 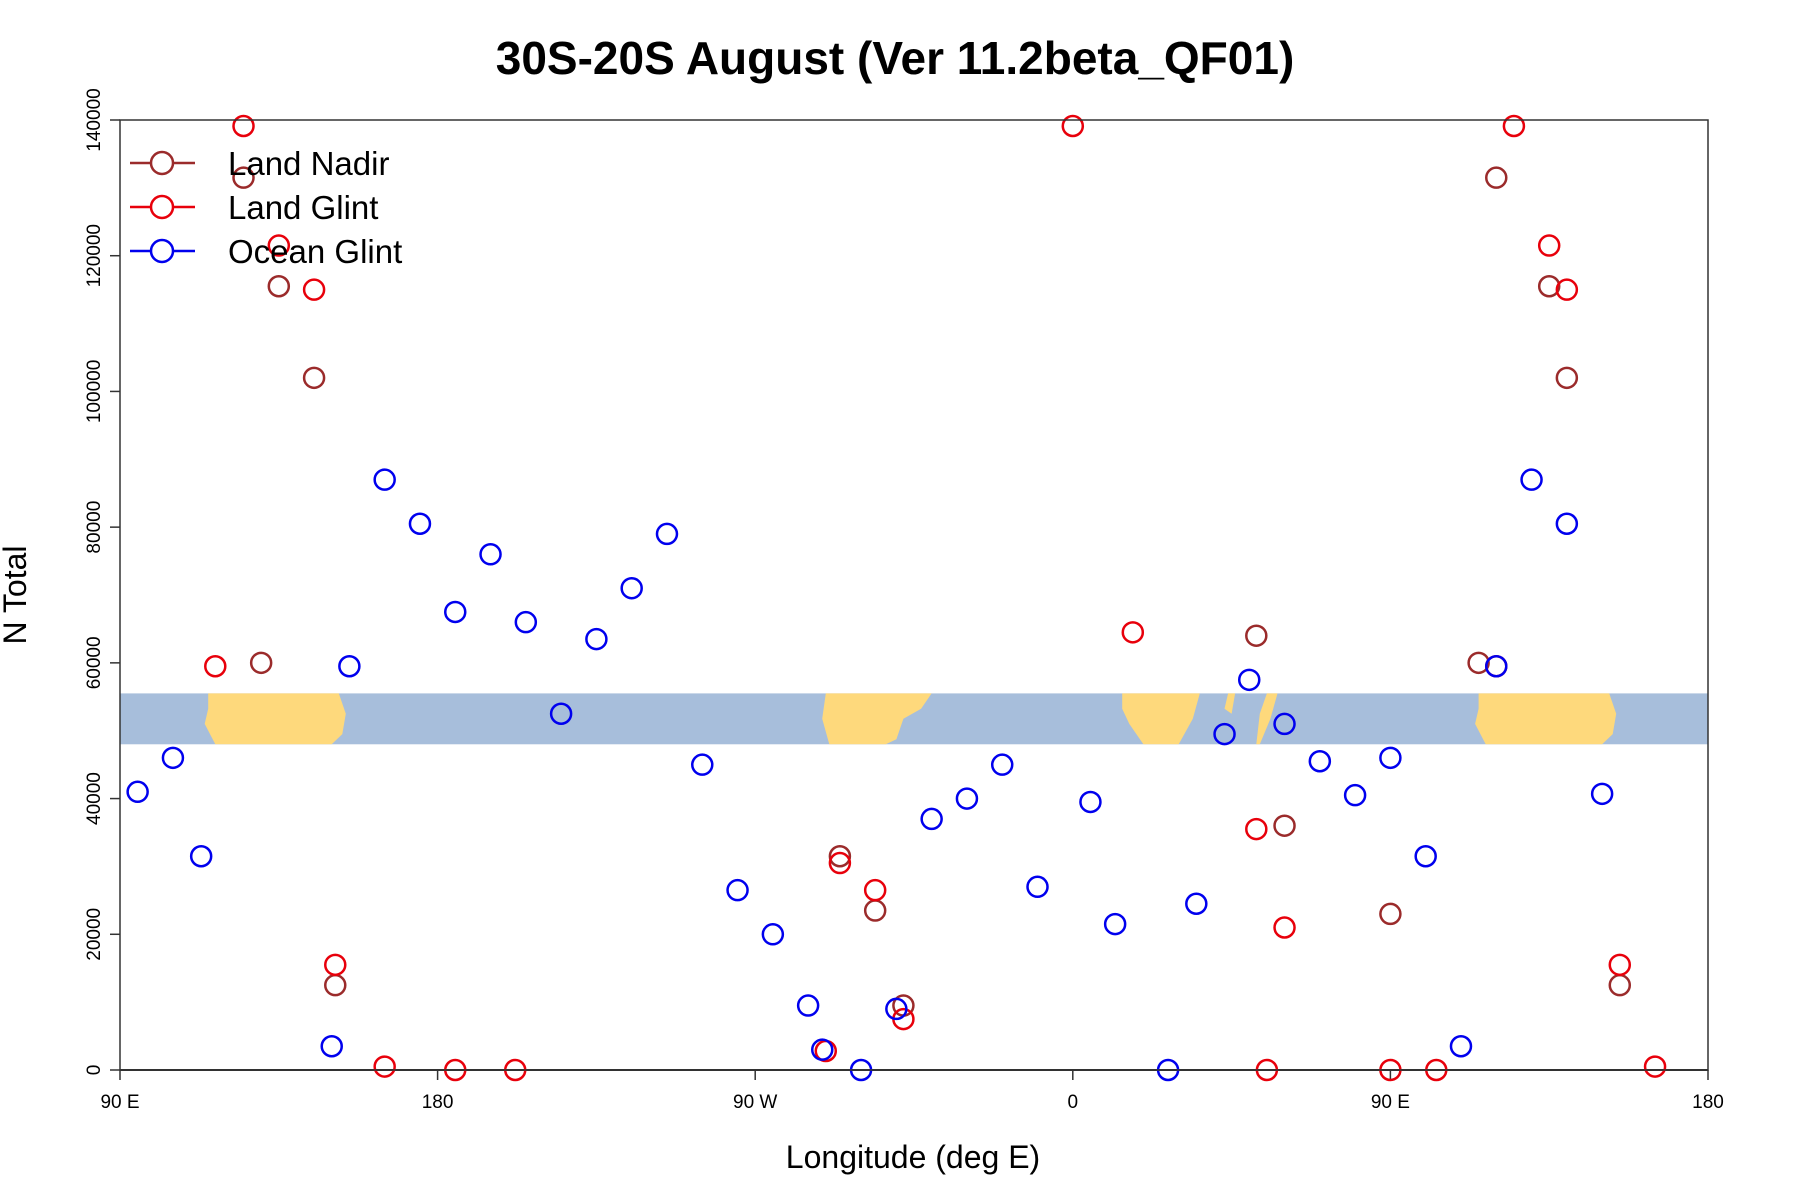 What do you see at coordinates (755, 1102) in the screenshot?
I see `x-tick-label: 90 W` at bounding box center [755, 1102].